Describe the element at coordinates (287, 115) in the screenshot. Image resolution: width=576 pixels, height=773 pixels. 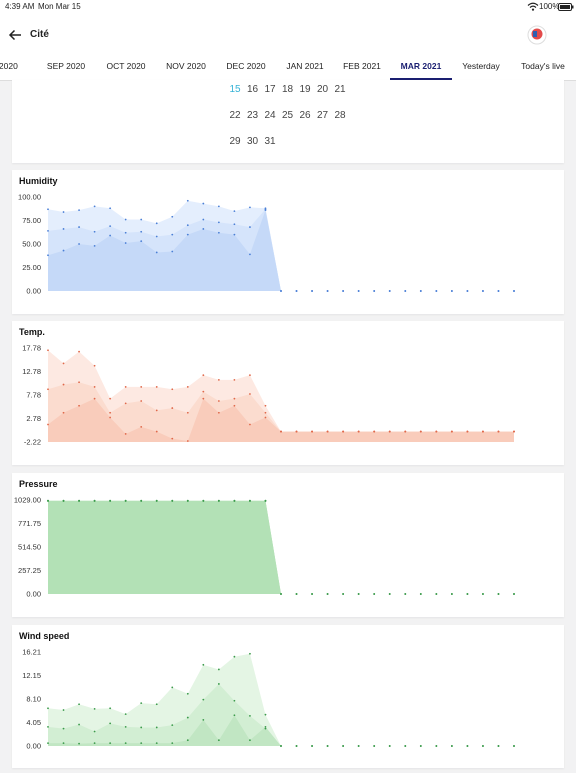
I see `calendar-day: 25` at that location.